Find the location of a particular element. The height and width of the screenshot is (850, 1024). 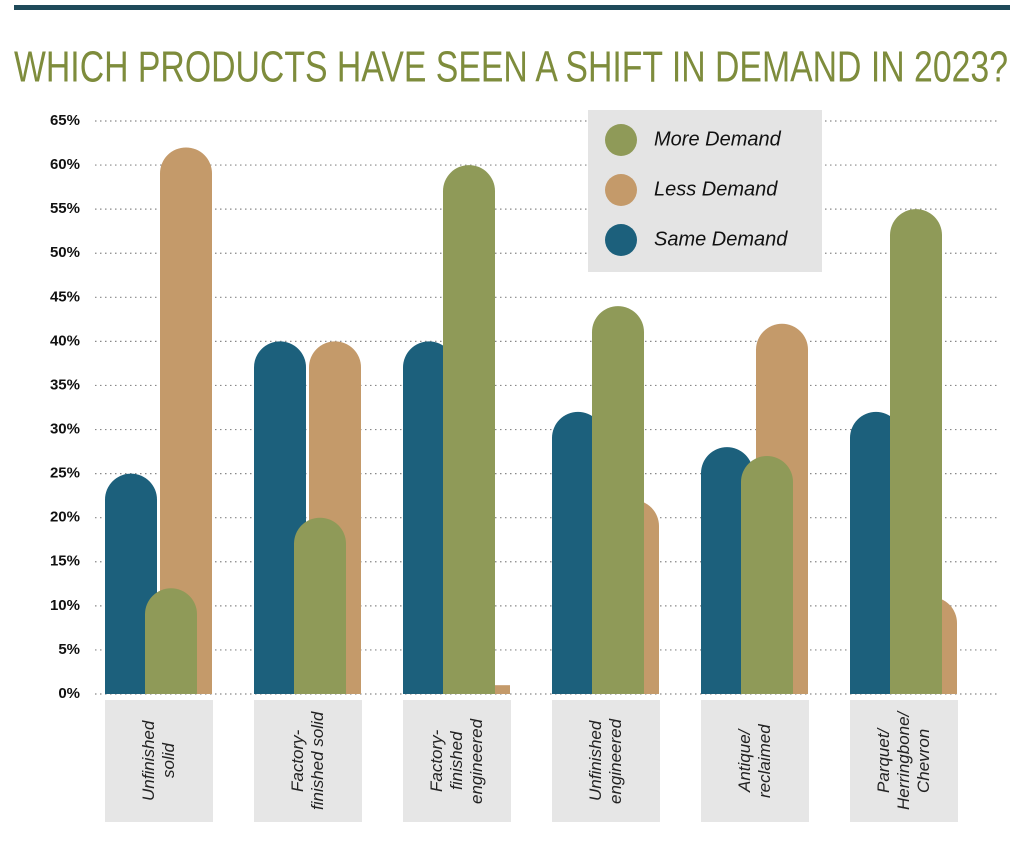

x-tick-label: Unfinished engineered is located at coordinates (605, 761).